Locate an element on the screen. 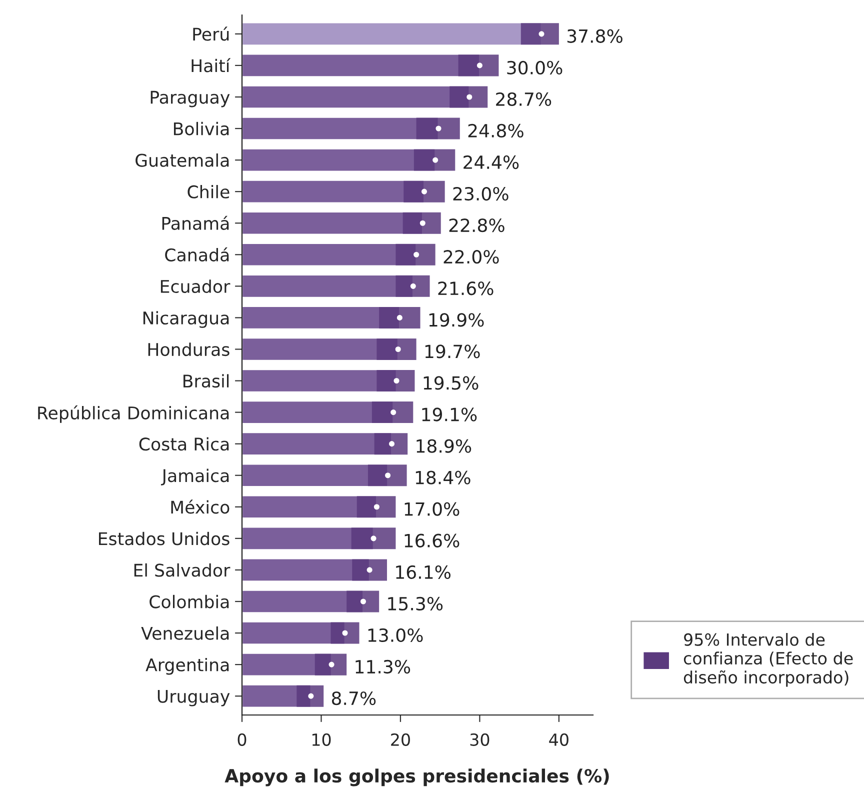 Image resolution: width=864 pixels, height=790 pixels. text: 95% Intervalo de confianza (Efecto de diseño incorporado) is located at coordinates (768, 660).